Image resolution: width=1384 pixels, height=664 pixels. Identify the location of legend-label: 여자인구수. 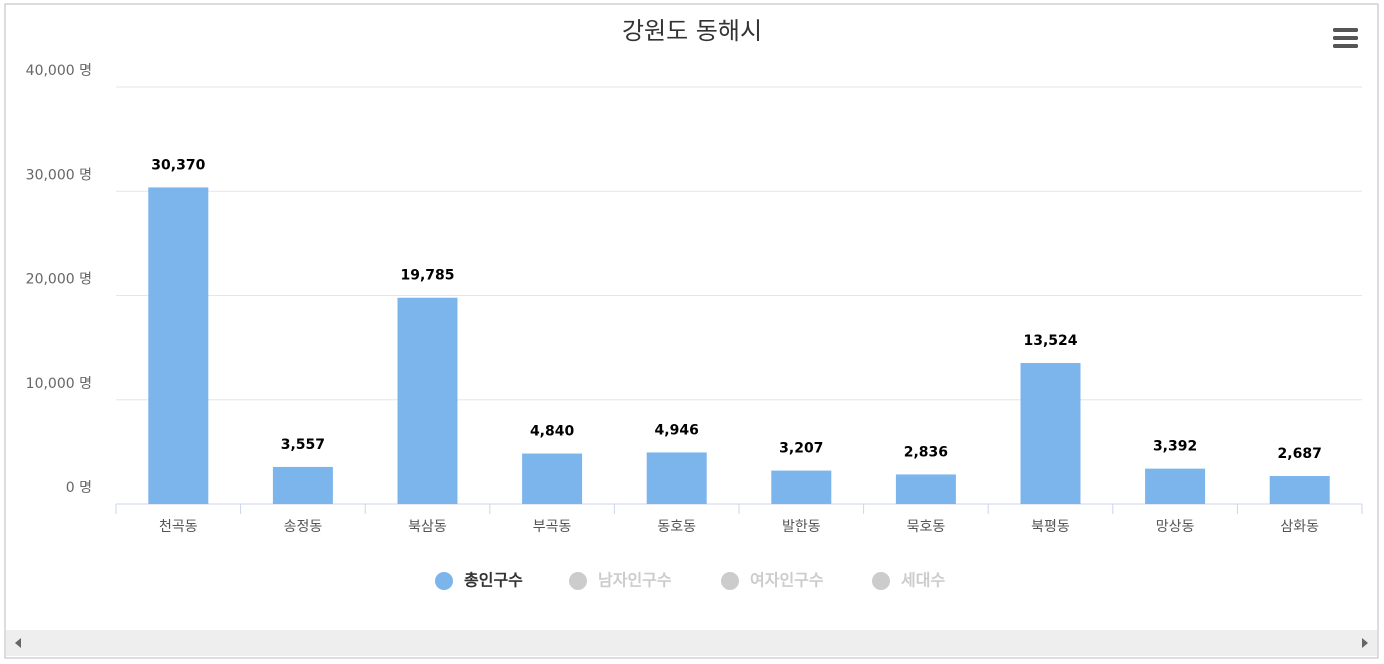
(787, 580).